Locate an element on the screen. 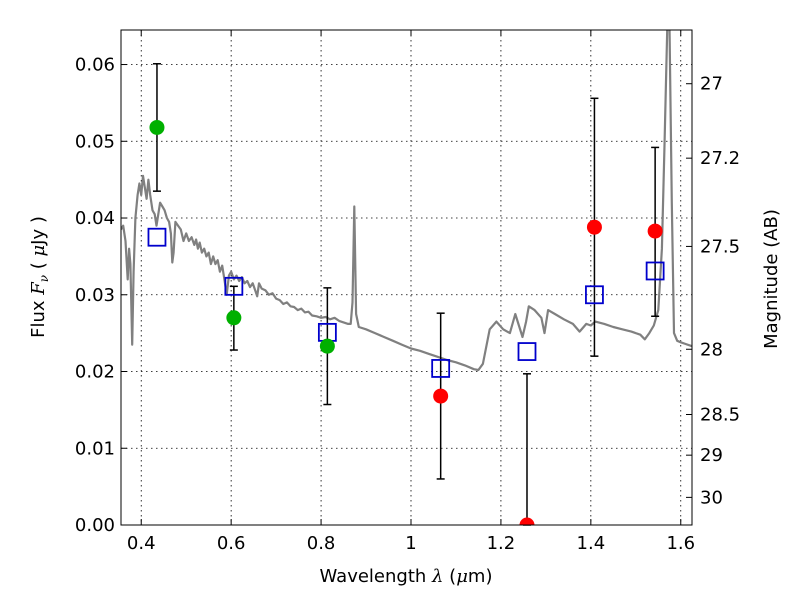 Image resolution: width=800 pixels, height=600 pixels. y2-tick-label: 27.5 is located at coordinates (720, 246).